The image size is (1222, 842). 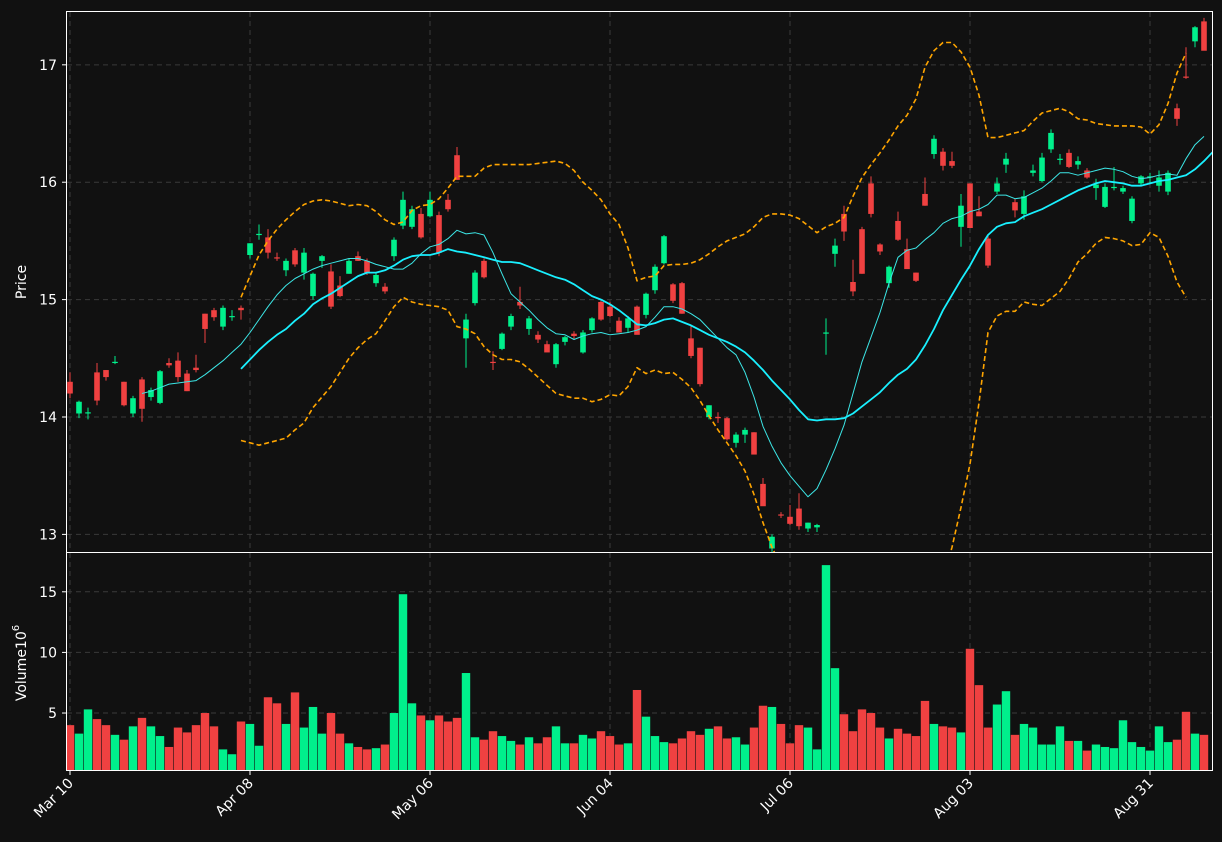 What do you see at coordinates (48, 66) in the screenshot?
I see `price-tick-label: 17` at bounding box center [48, 66].